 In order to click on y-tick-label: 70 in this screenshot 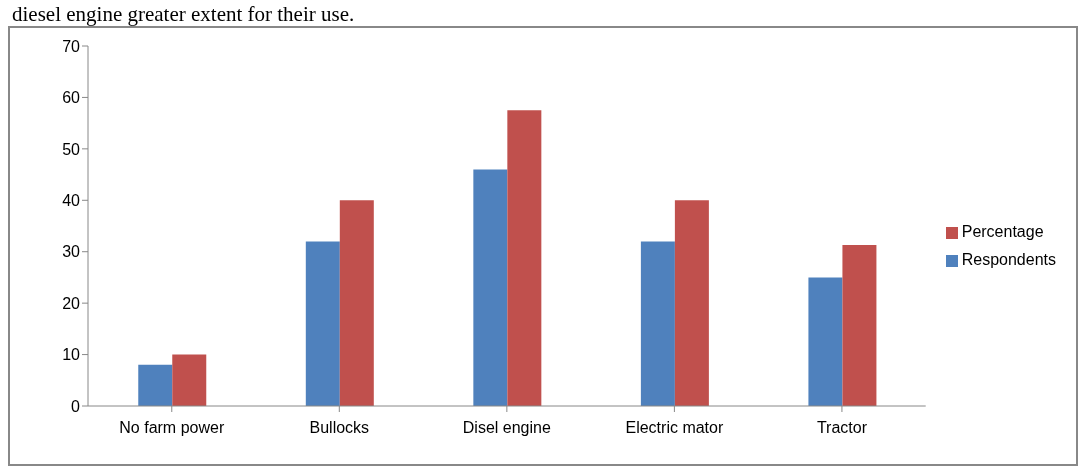, I will do `click(71, 46)`.